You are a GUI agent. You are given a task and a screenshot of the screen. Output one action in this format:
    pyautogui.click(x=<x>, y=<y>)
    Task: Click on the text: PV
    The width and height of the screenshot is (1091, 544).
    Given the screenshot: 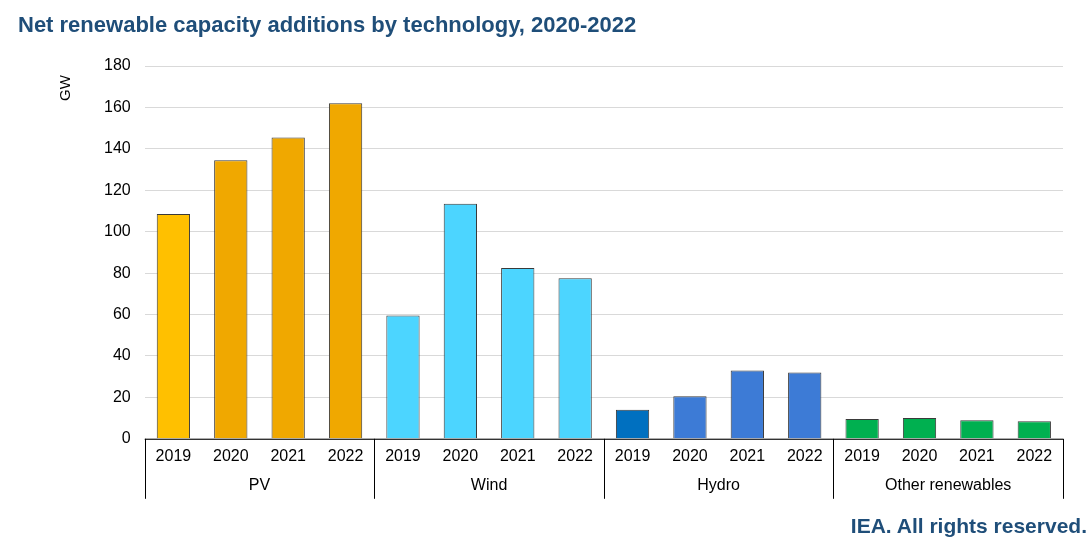 What is the action you would take?
    pyautogui.click(x=259, y=485)
    